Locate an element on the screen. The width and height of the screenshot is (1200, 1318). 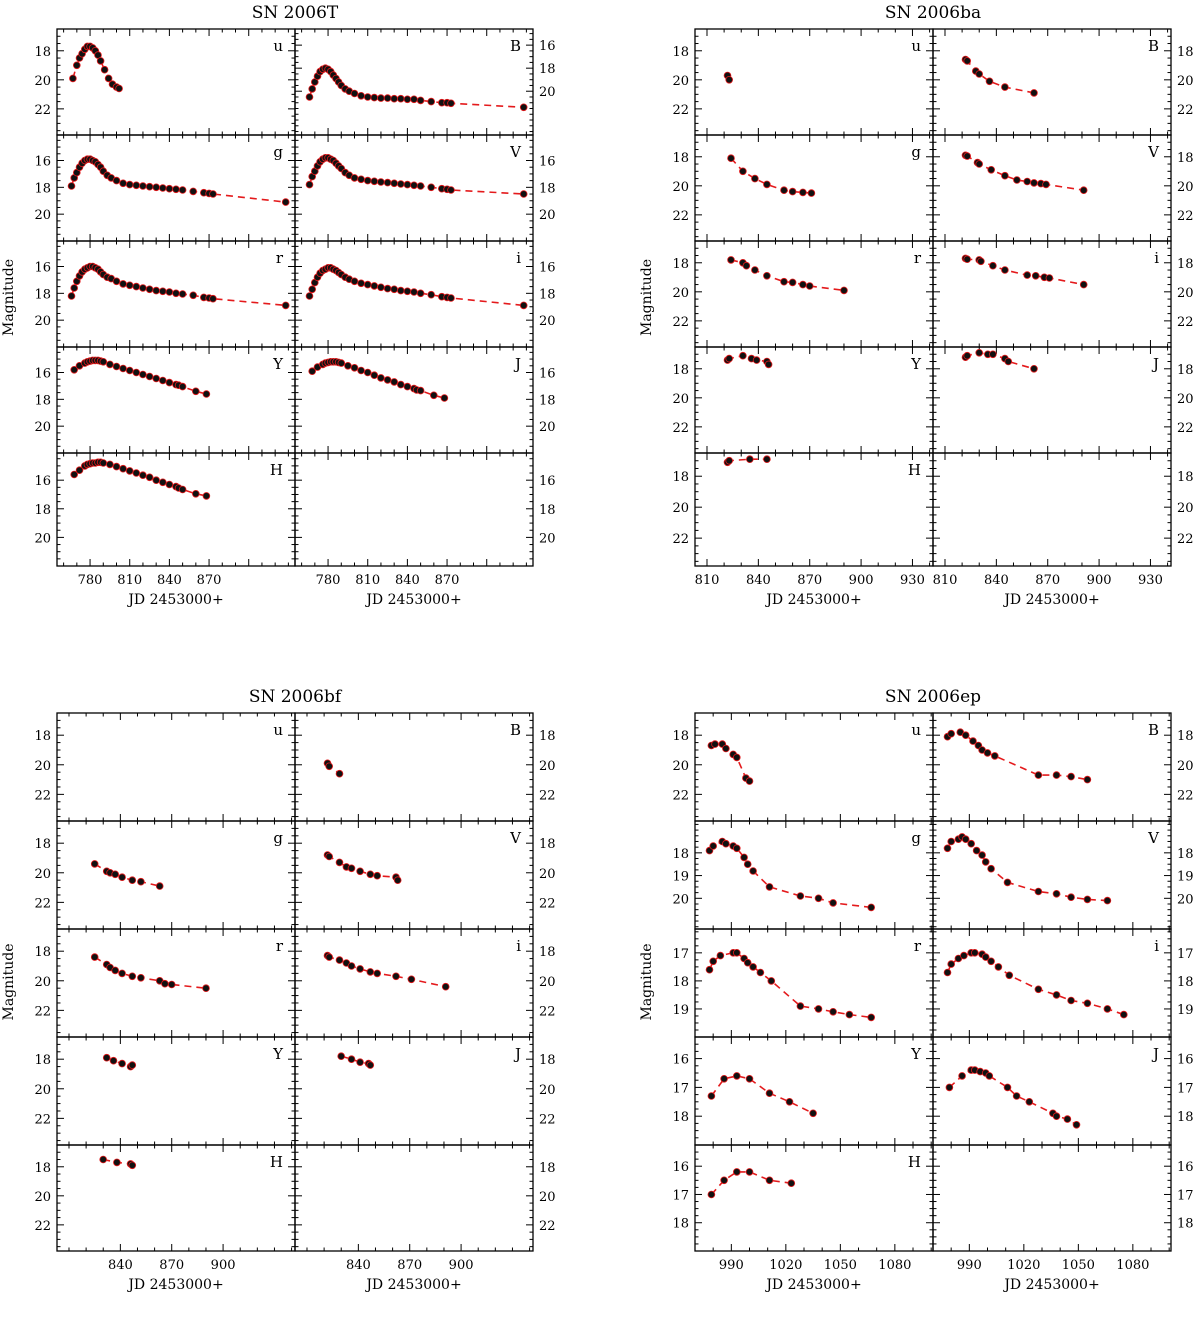
y-tick-label: 16 is located at coordinates (547, 46).